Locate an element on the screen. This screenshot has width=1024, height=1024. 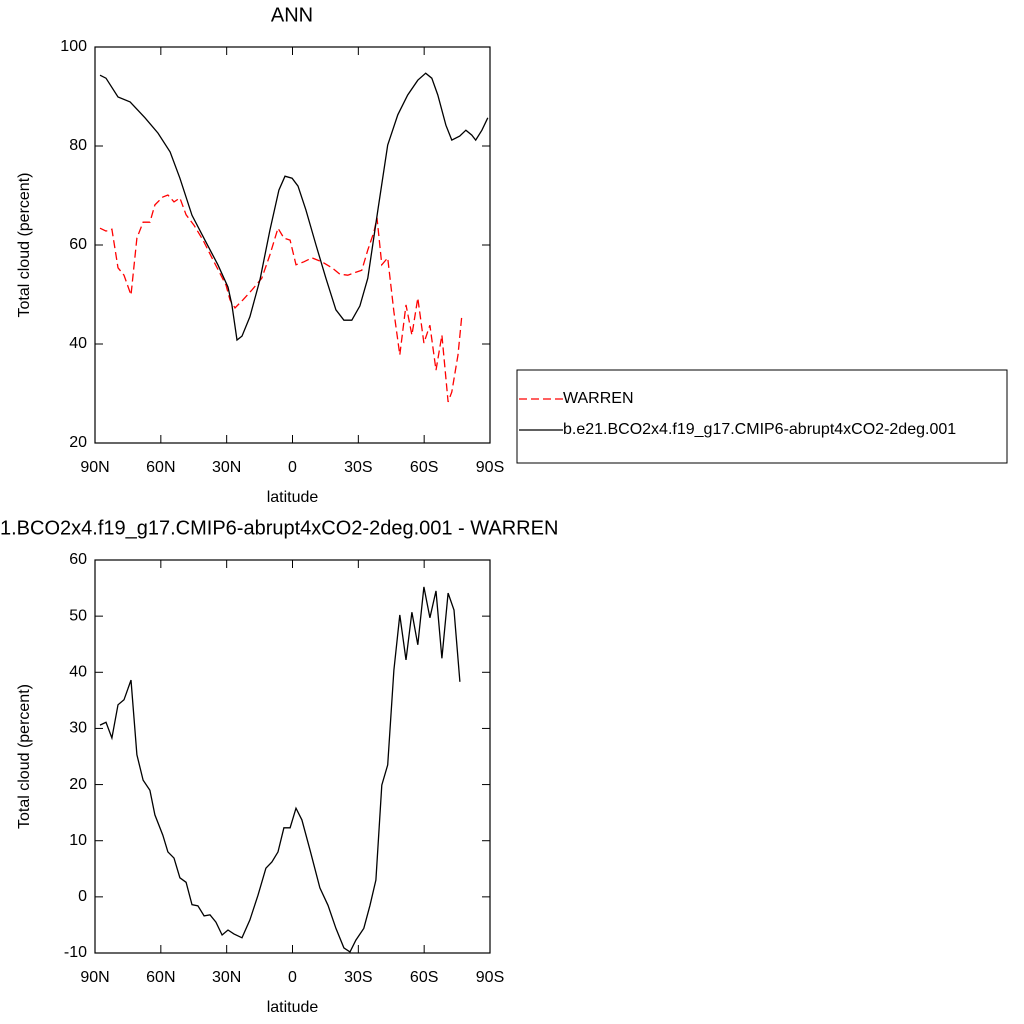
y-tick-label: 50 is located at coordinates (78, 615).